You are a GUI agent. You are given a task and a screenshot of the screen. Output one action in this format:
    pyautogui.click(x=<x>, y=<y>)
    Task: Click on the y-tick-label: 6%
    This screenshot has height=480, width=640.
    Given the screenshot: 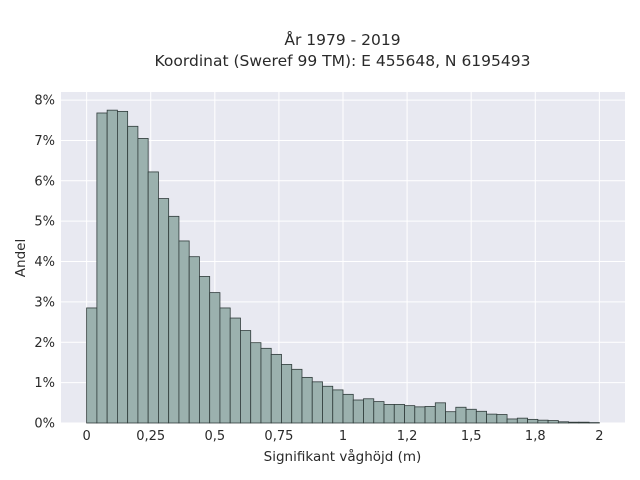 What is the action you would take?
    pyautogui.click(x=44, y=181)
    